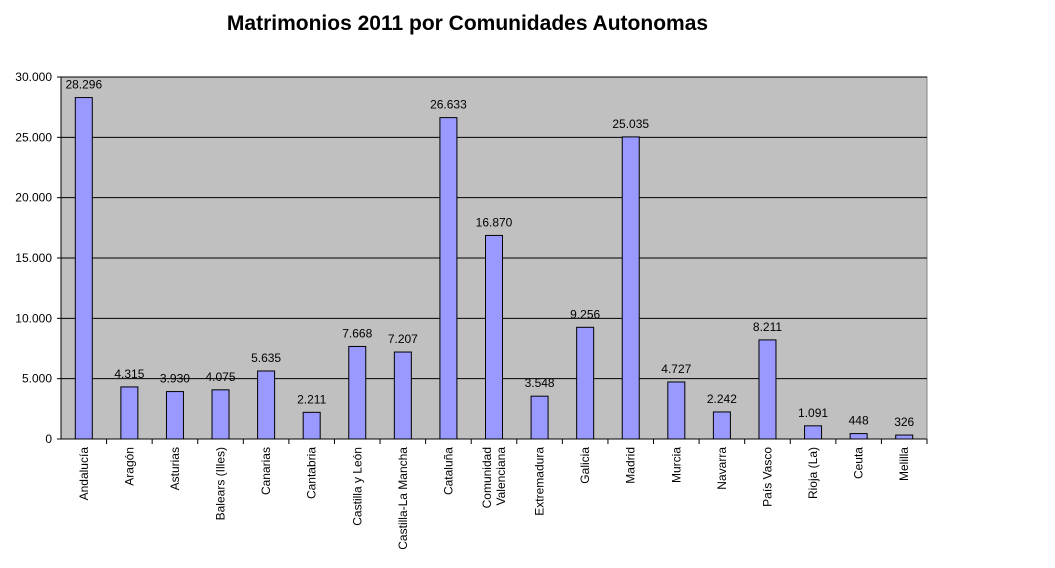 Image resolution: width=1055 pixels, height=568 pixels. I want to click on category-label: Comunidad, so click(487, 477).